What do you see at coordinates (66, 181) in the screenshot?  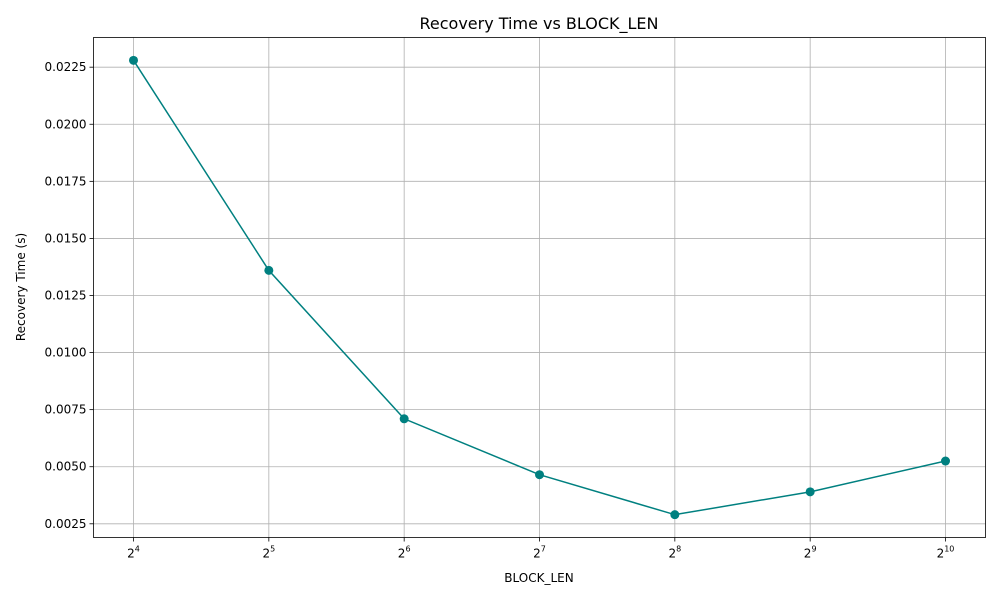 I see `y-tick-label: 0.0175` at bounding box center [66, 181].